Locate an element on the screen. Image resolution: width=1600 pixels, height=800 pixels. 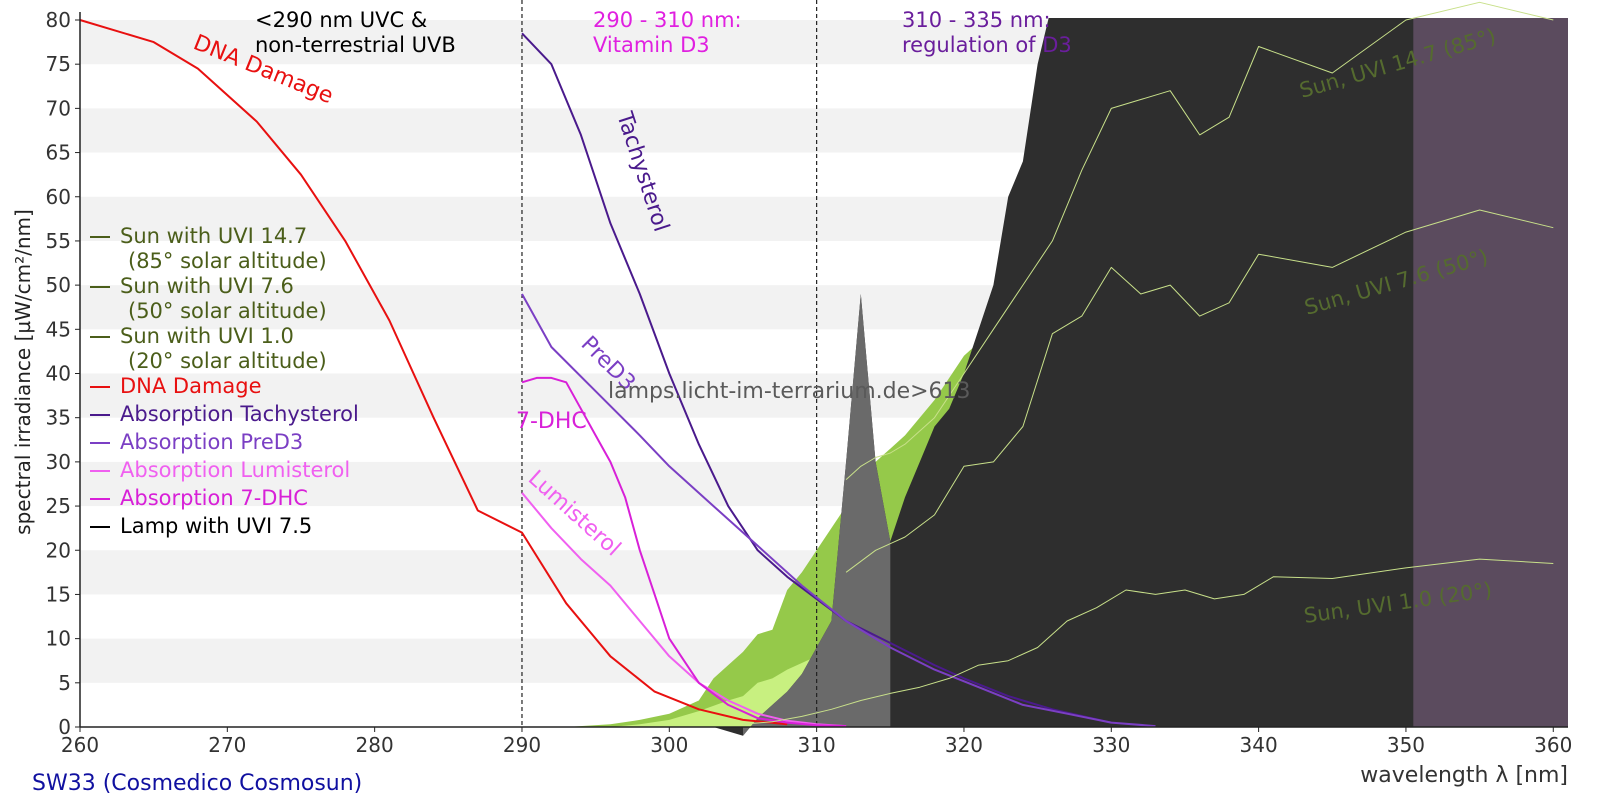
region-label: <290 nm UVC & non-terrestrial UVB is located at coordinates (355, 32).